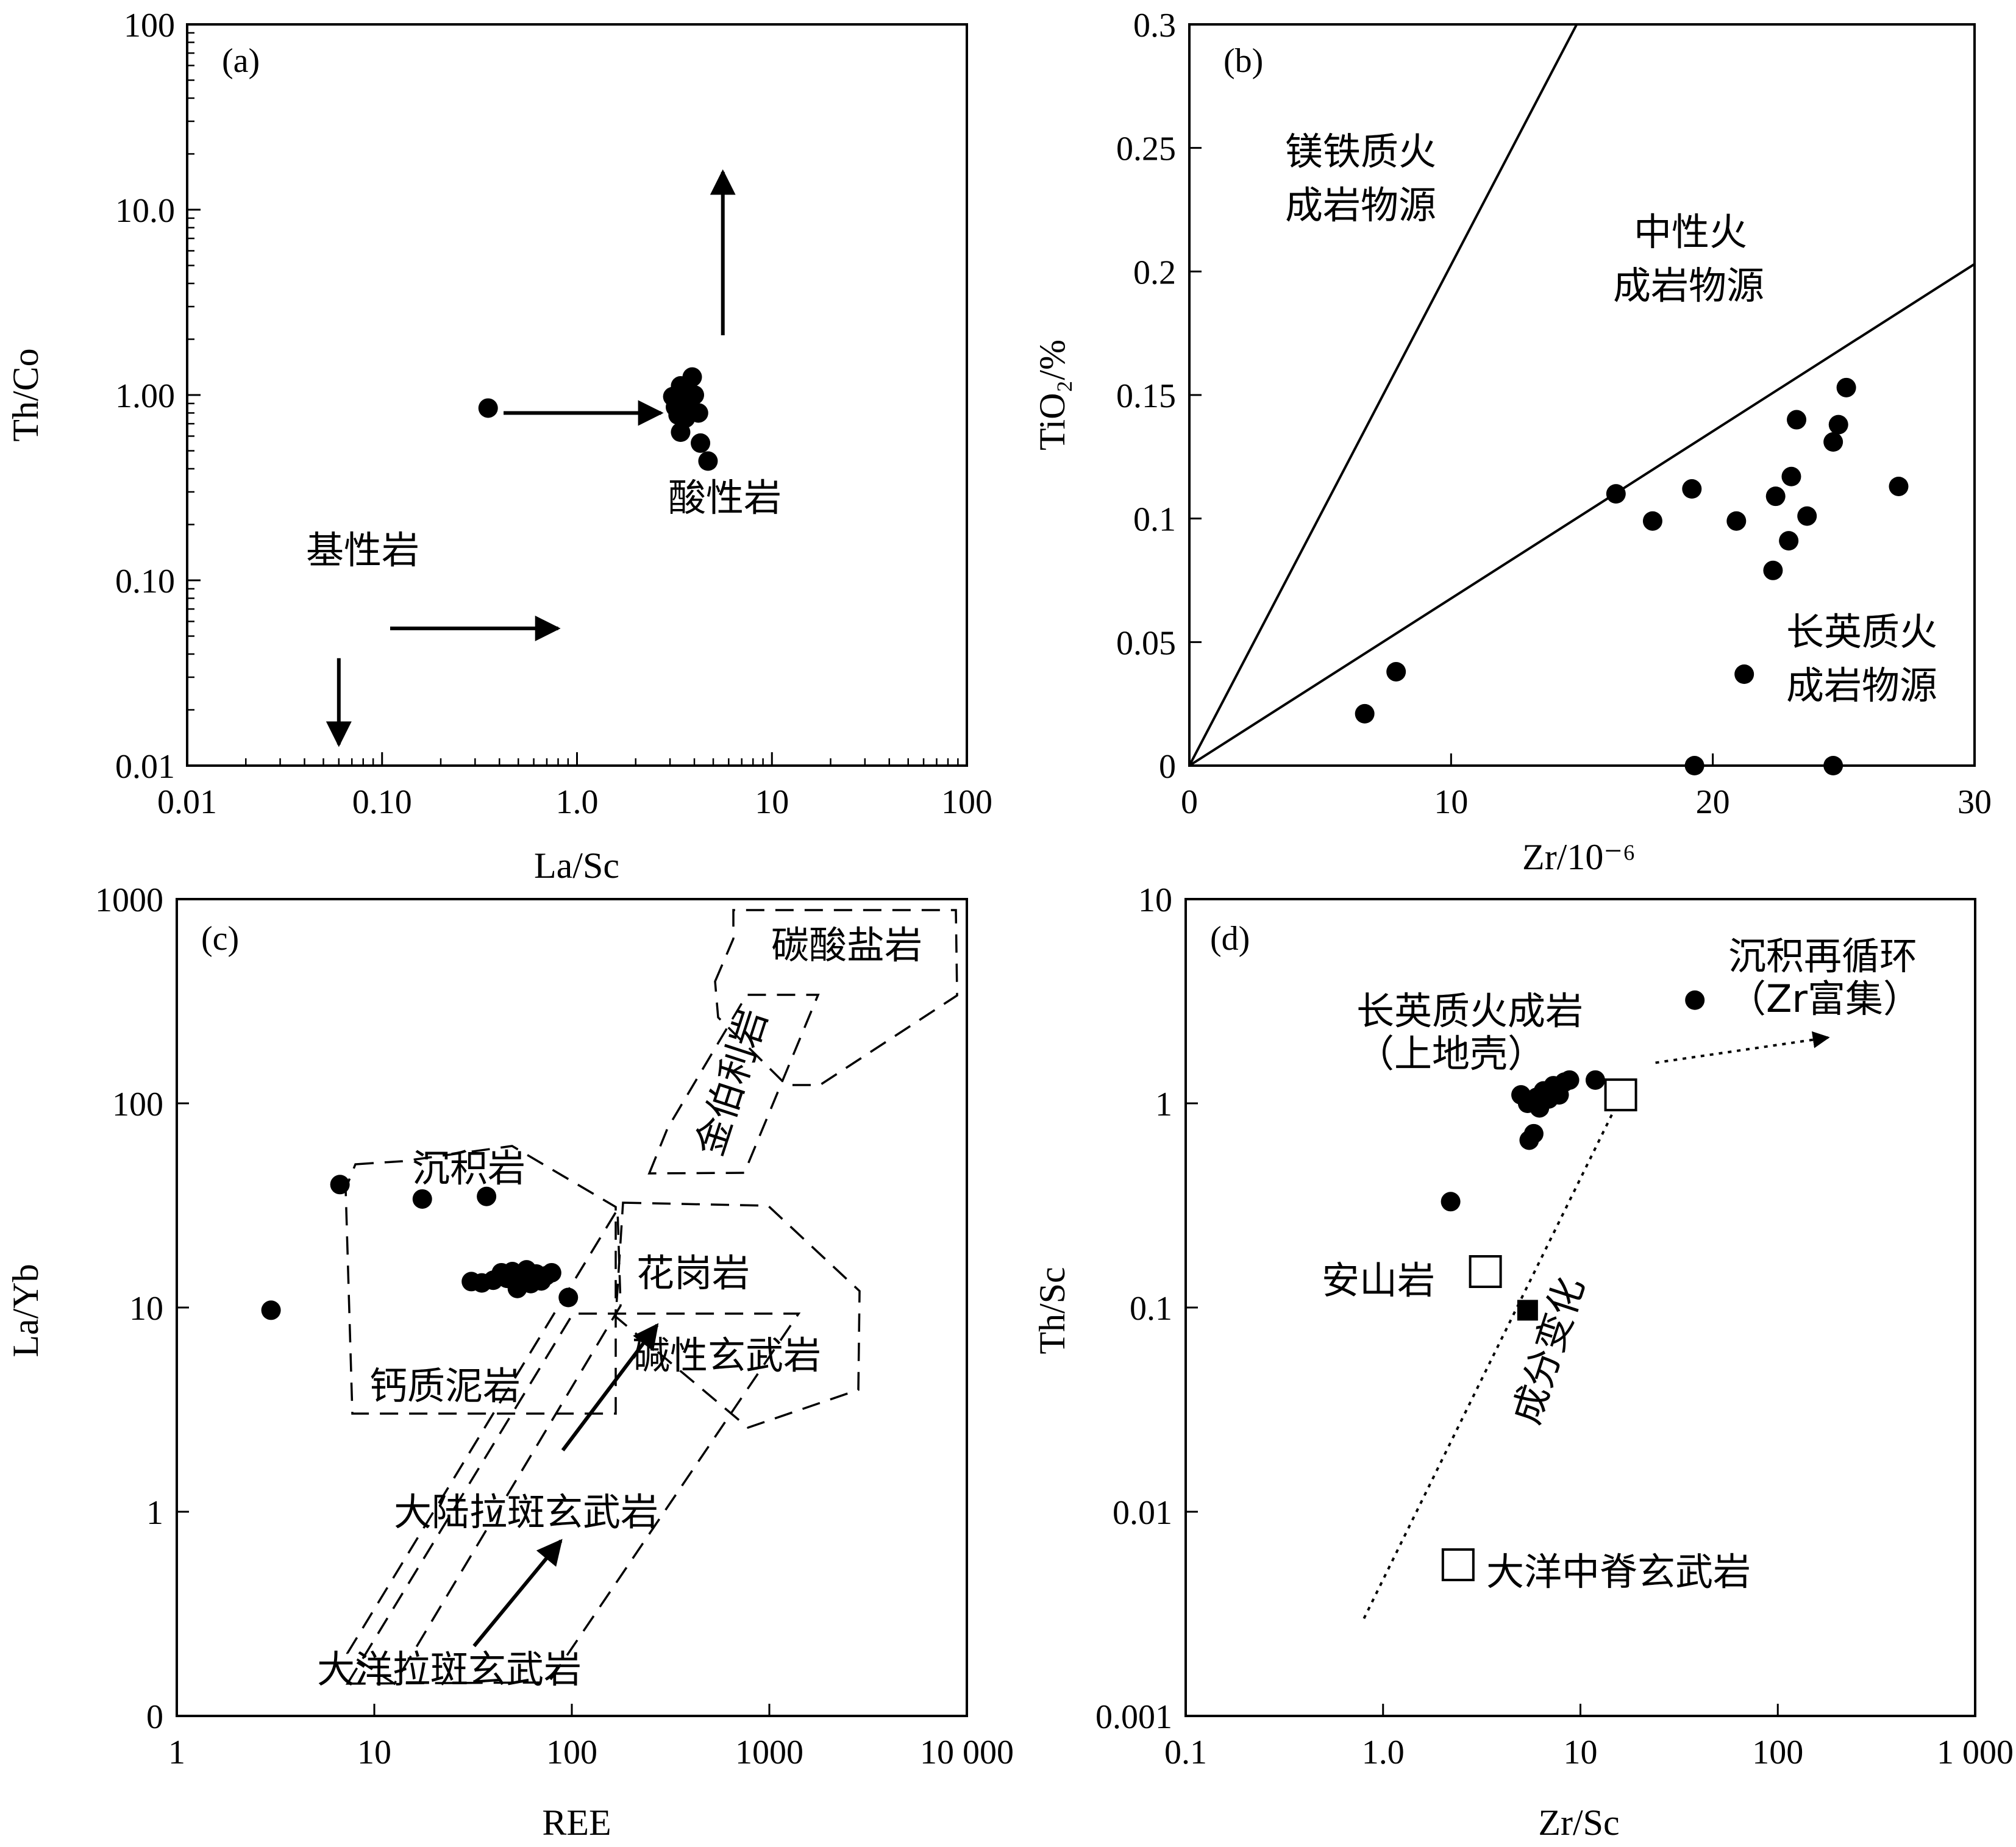  Describe the element at coordinates (145, 396) in the screenshot. I see `y-tick-label: 1.00` at that location.